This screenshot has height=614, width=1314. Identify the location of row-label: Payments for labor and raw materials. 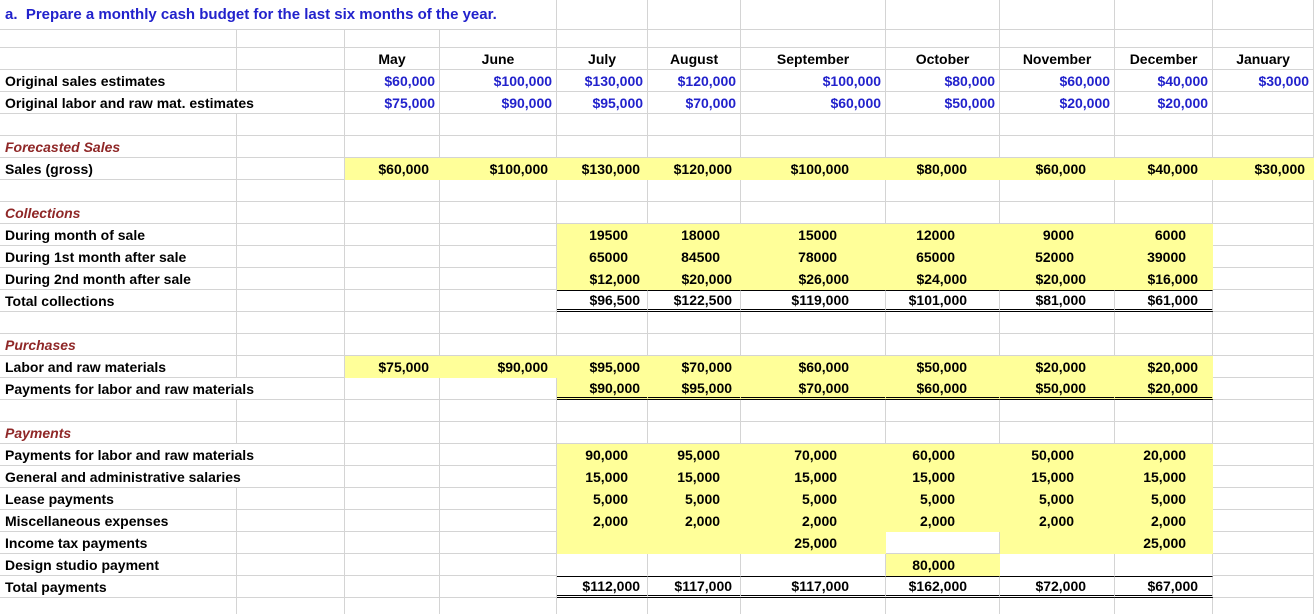
(172, 389).